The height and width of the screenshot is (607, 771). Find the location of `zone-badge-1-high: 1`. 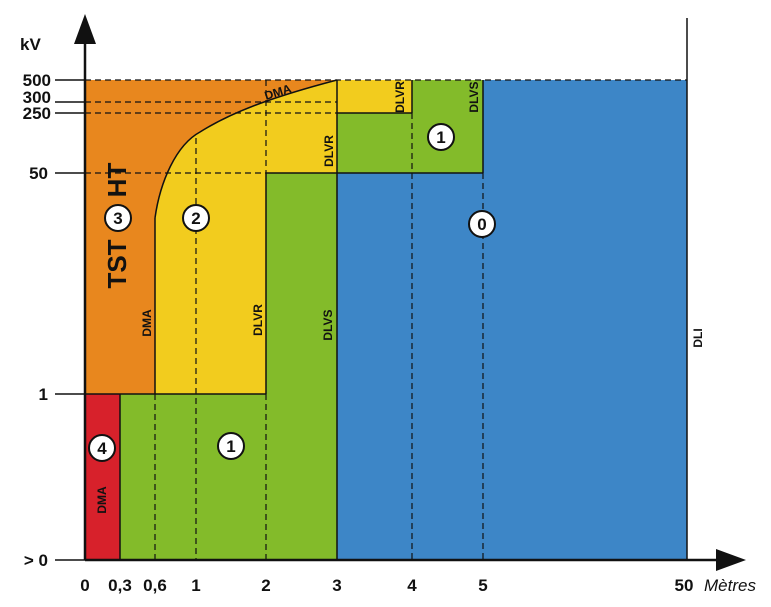

zone-badge-1-high: 1 is located at coordinates (441, 137).